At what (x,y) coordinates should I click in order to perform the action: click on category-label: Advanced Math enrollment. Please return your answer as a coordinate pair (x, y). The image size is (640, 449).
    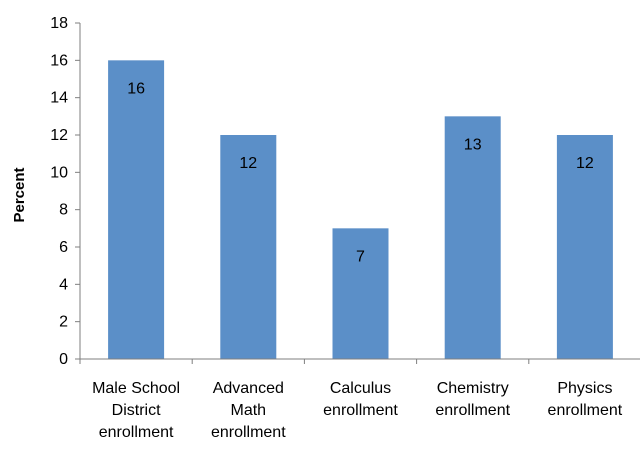
    Looking at the image, I should click on (248, 410).